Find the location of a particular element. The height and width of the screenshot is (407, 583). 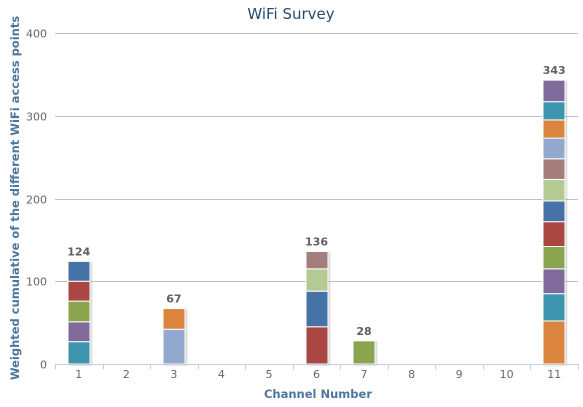

y-tick-label: 100 is located at coordinates (36, 282).